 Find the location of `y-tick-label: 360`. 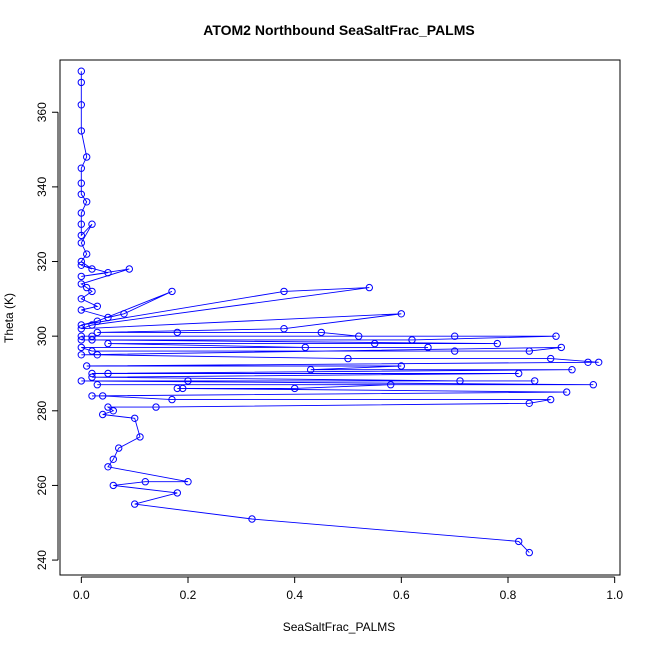

y-tick-label: 360 is located at coordinates (42, 112).